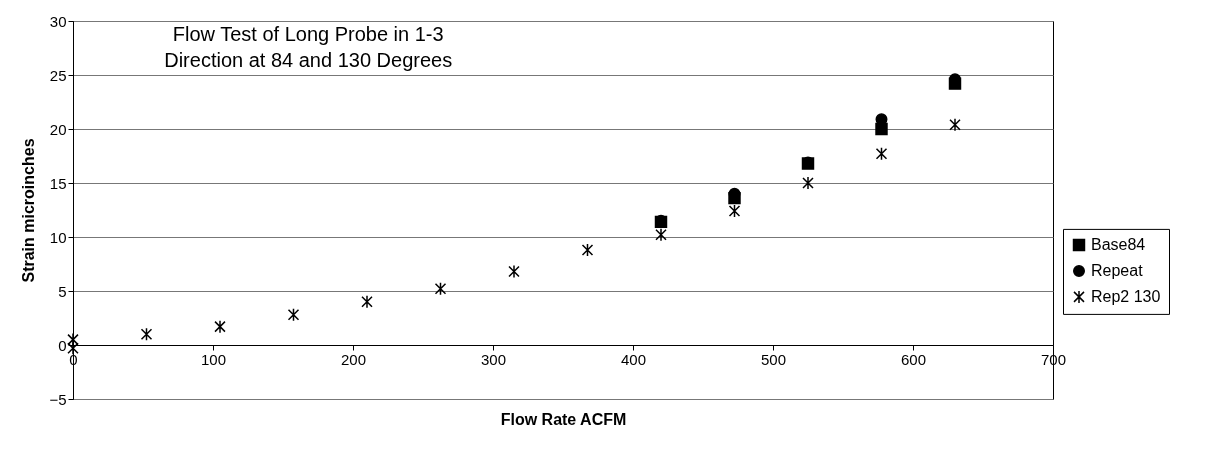  Describe the element at coordinates (62, 291) in the screenshot. I see `y-tick-label: 5` at that location.